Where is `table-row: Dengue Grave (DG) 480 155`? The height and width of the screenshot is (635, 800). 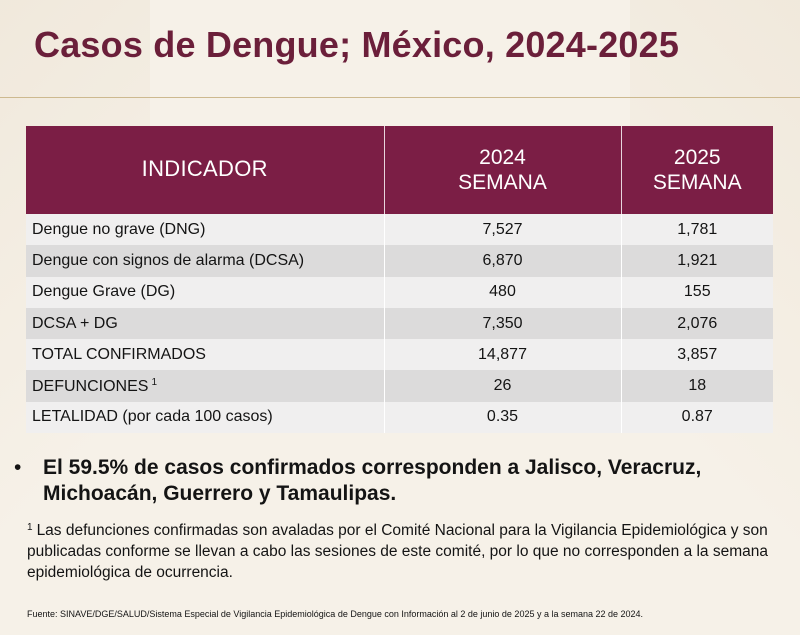
table-row: Dengue Grave (DG) 480 155 is located at coordinates (399, 292).